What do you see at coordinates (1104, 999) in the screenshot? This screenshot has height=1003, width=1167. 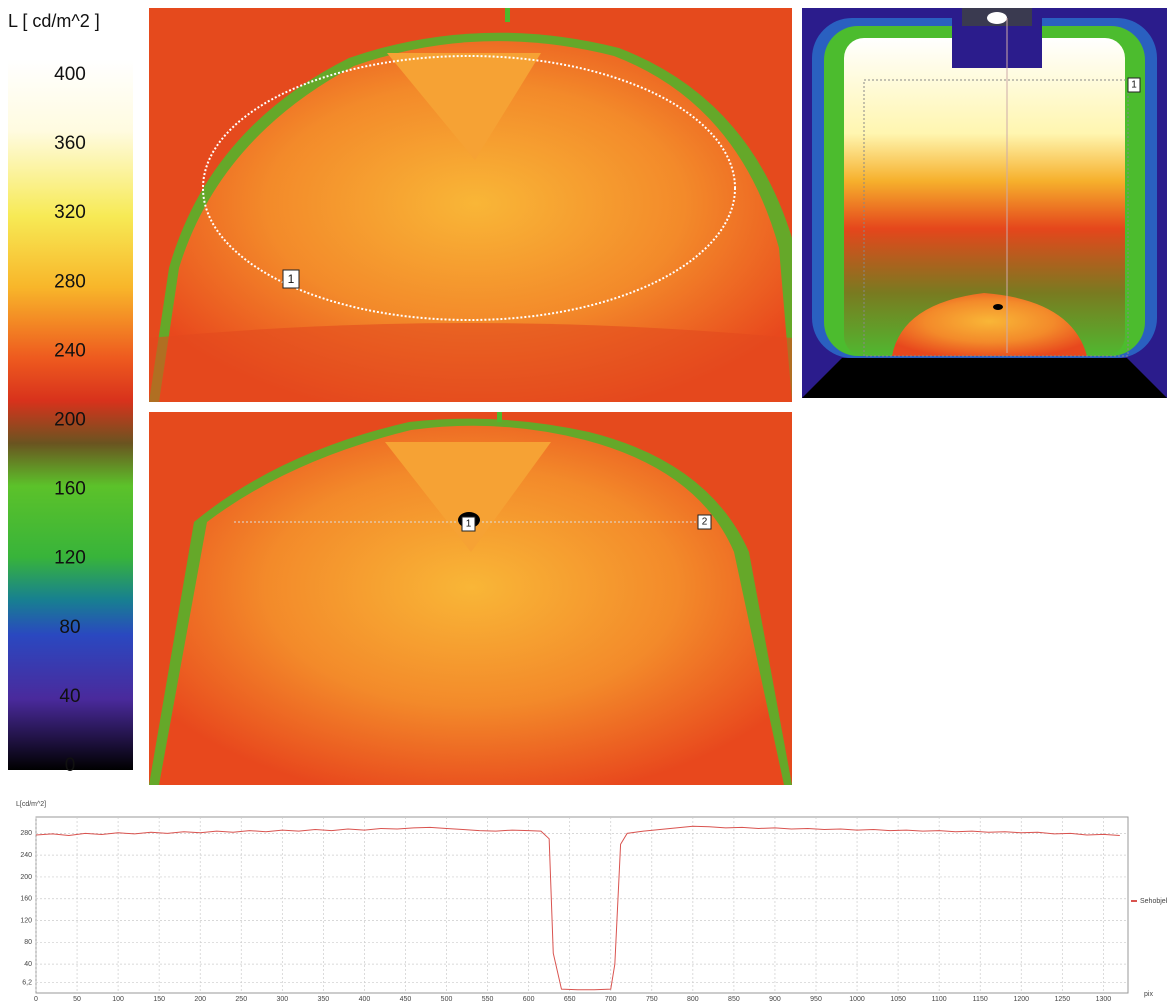 I see `x-tick-label: 1300` at bounding box center [1104, 999].